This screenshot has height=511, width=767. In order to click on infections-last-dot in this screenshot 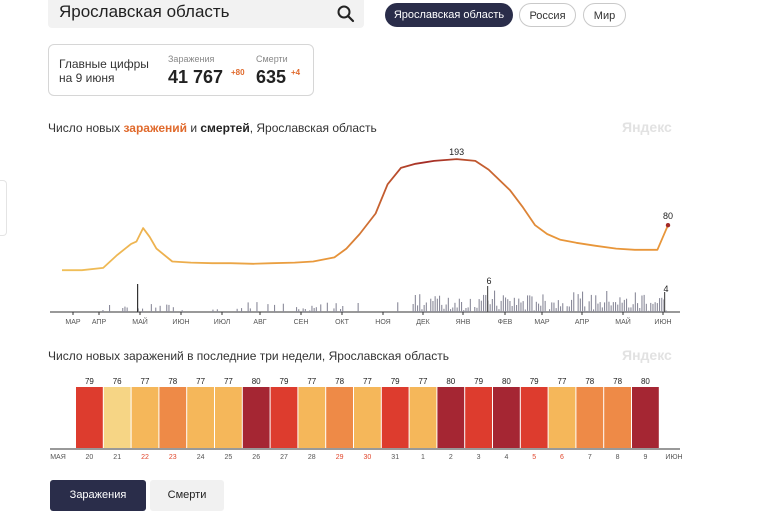, I will do `click(668, 225)`.